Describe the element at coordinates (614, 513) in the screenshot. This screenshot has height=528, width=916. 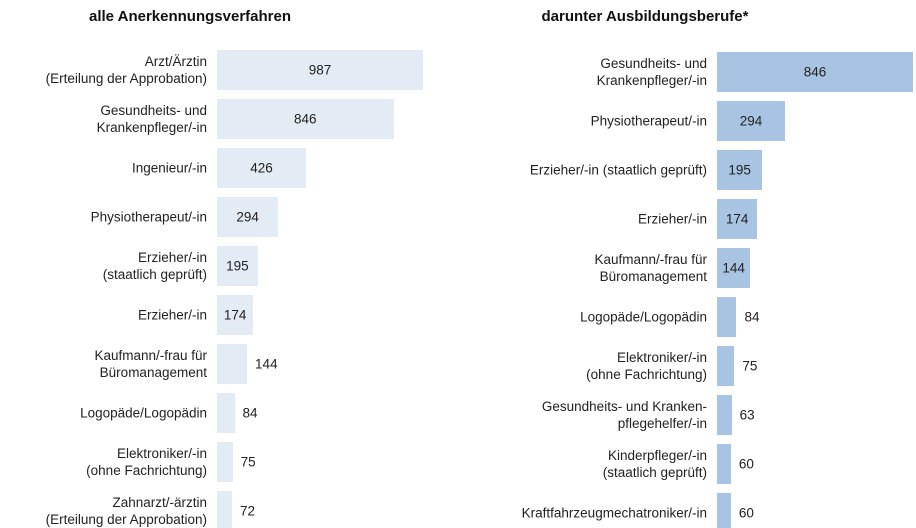
I see `category-label: Kraftfahrzeugmechatroniker/-in` at that location.